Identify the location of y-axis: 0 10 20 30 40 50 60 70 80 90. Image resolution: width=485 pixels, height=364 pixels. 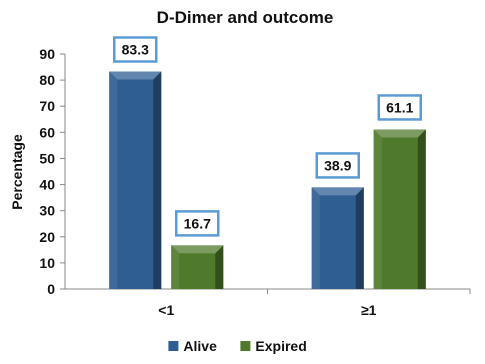
(52, 171).